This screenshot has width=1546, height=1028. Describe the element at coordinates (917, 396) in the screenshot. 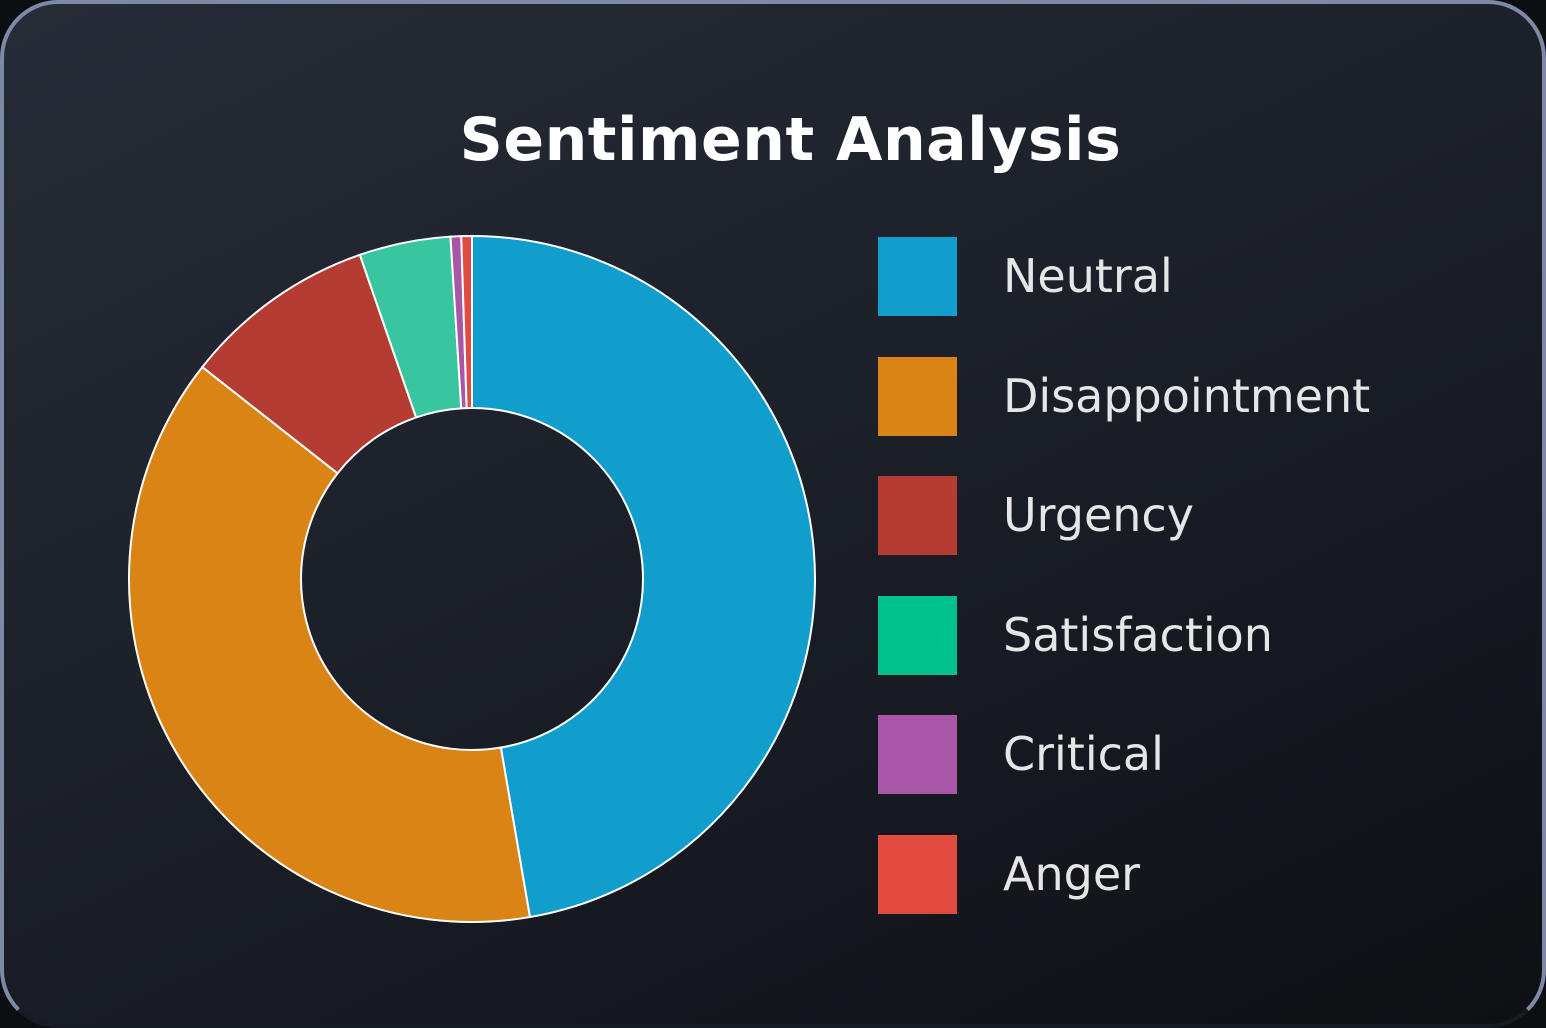

I see `legend-swatch-disappointment` at that location.